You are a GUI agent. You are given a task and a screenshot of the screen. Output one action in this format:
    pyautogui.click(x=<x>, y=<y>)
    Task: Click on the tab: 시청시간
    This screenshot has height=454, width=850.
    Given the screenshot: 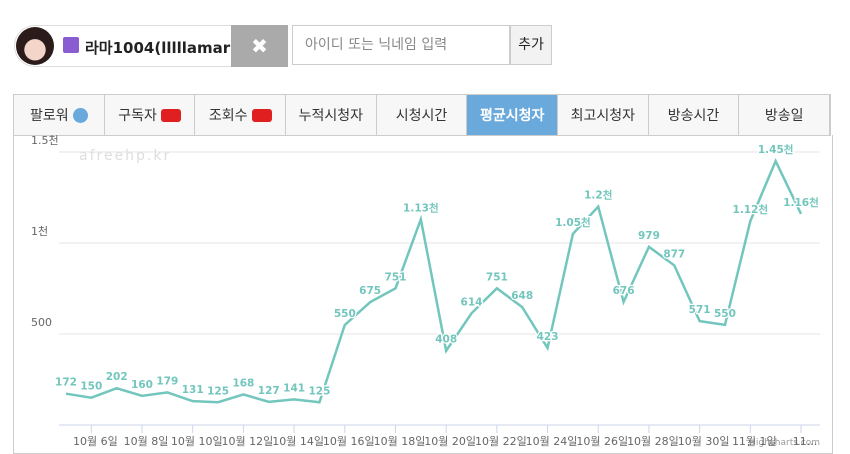 What is the action you would take?
    pyautogui.click(x=422, y=115)
    